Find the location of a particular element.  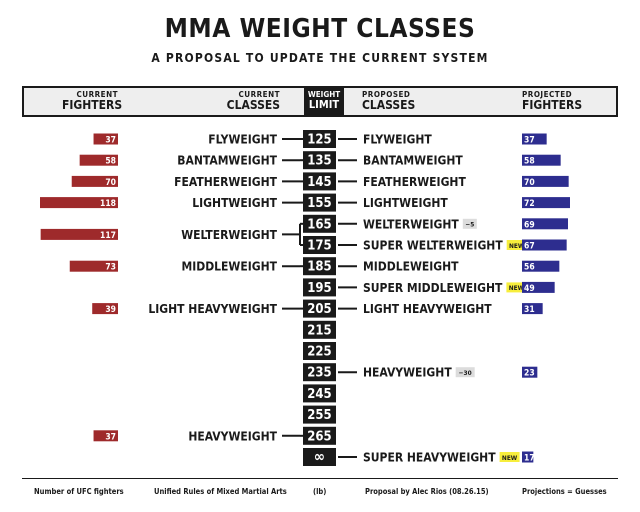

weight-limit-label: 175 is located at coordinates (319, 246).